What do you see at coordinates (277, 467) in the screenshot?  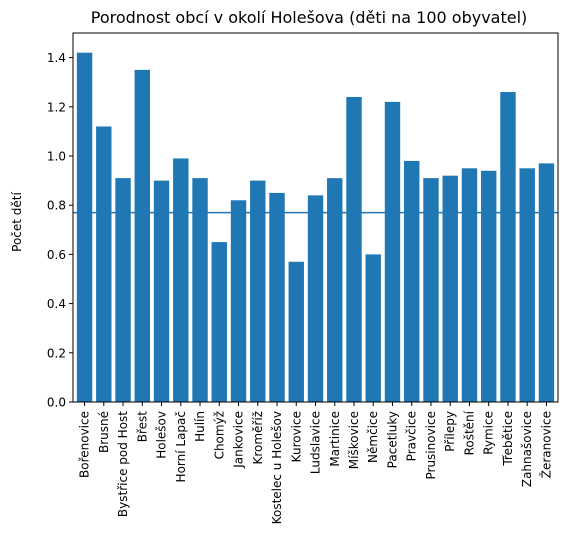 I see `x-tick-label: Kostelec u Holešov` at bounding box center [277, 467].